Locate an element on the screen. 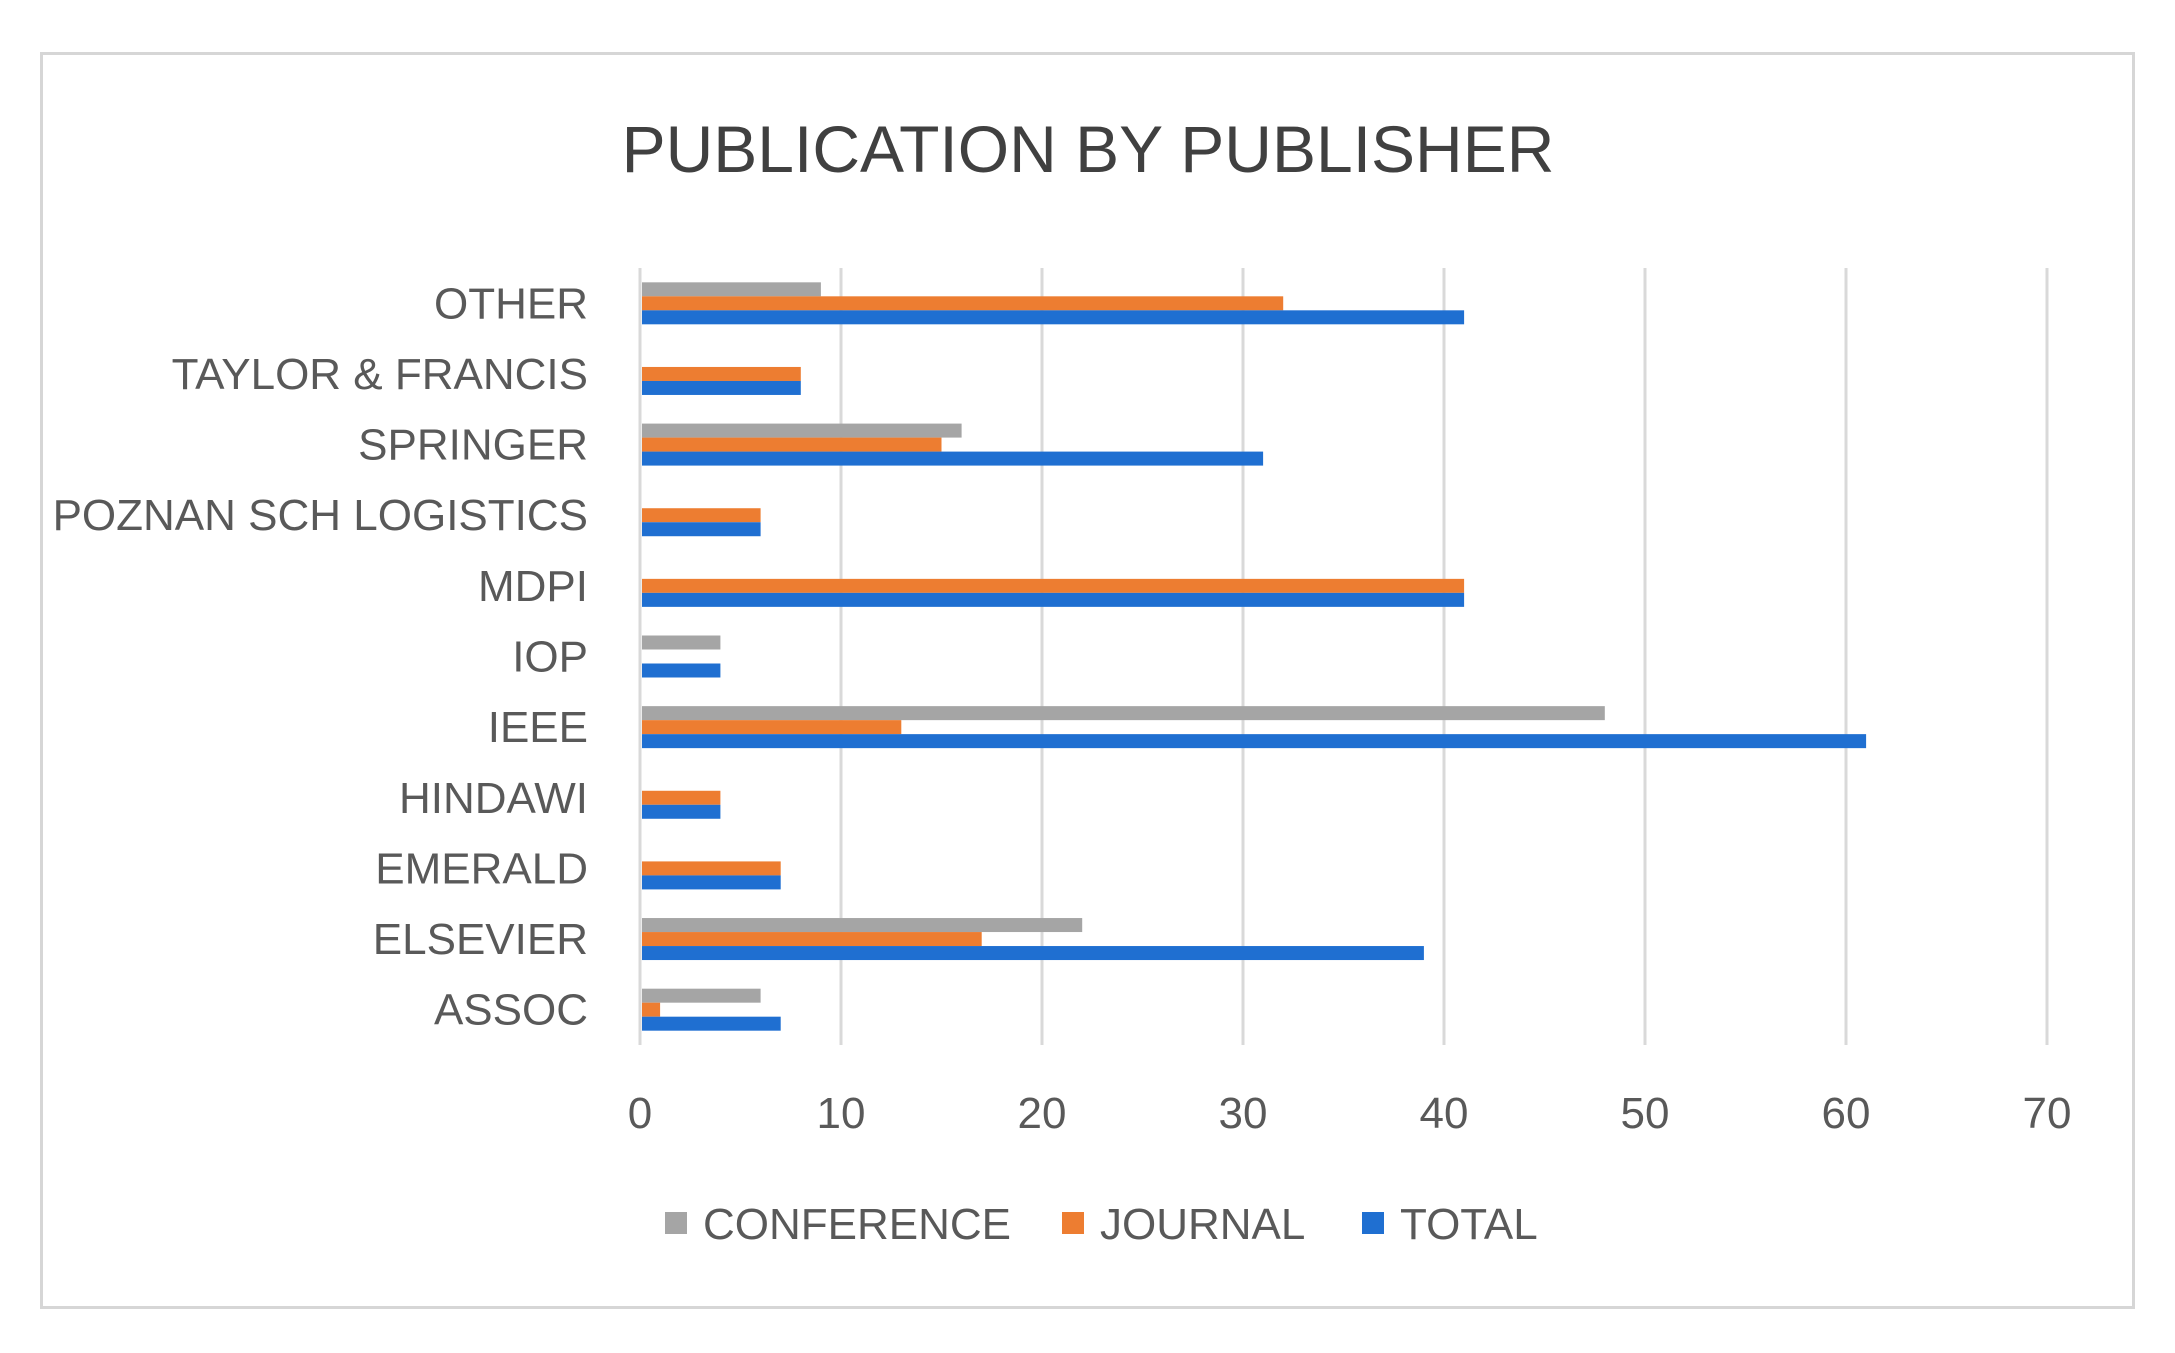  category-label: MDPI is located at coordinates (533, 586).